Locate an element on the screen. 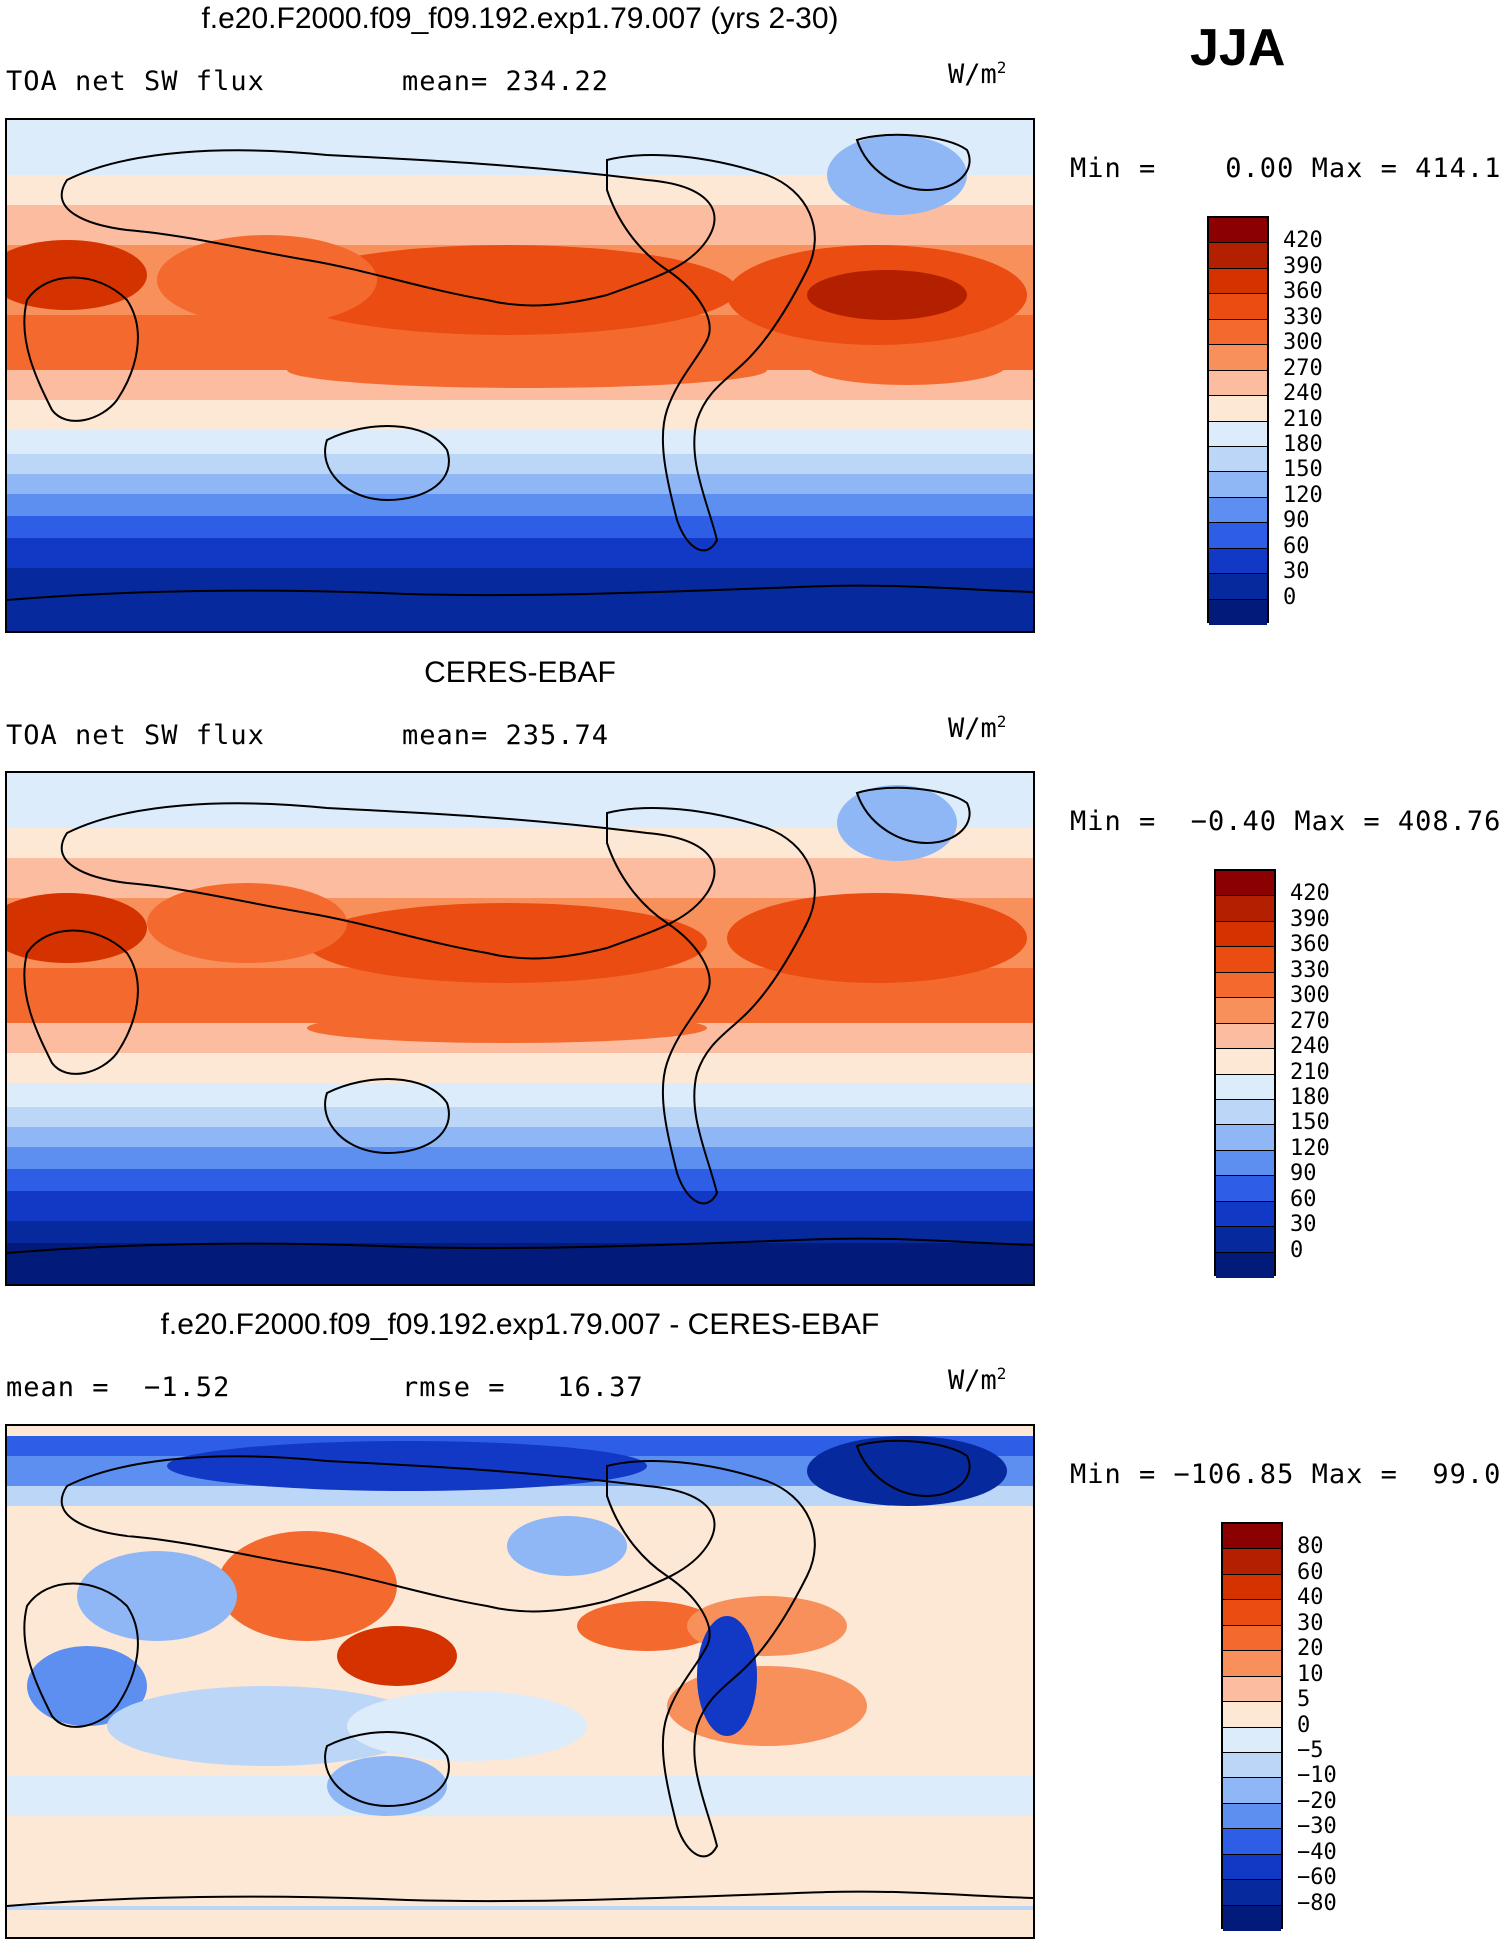  panel-2-minmax: Min = −0.40 Max = 408.76 is located at coordinates (1285, 821).